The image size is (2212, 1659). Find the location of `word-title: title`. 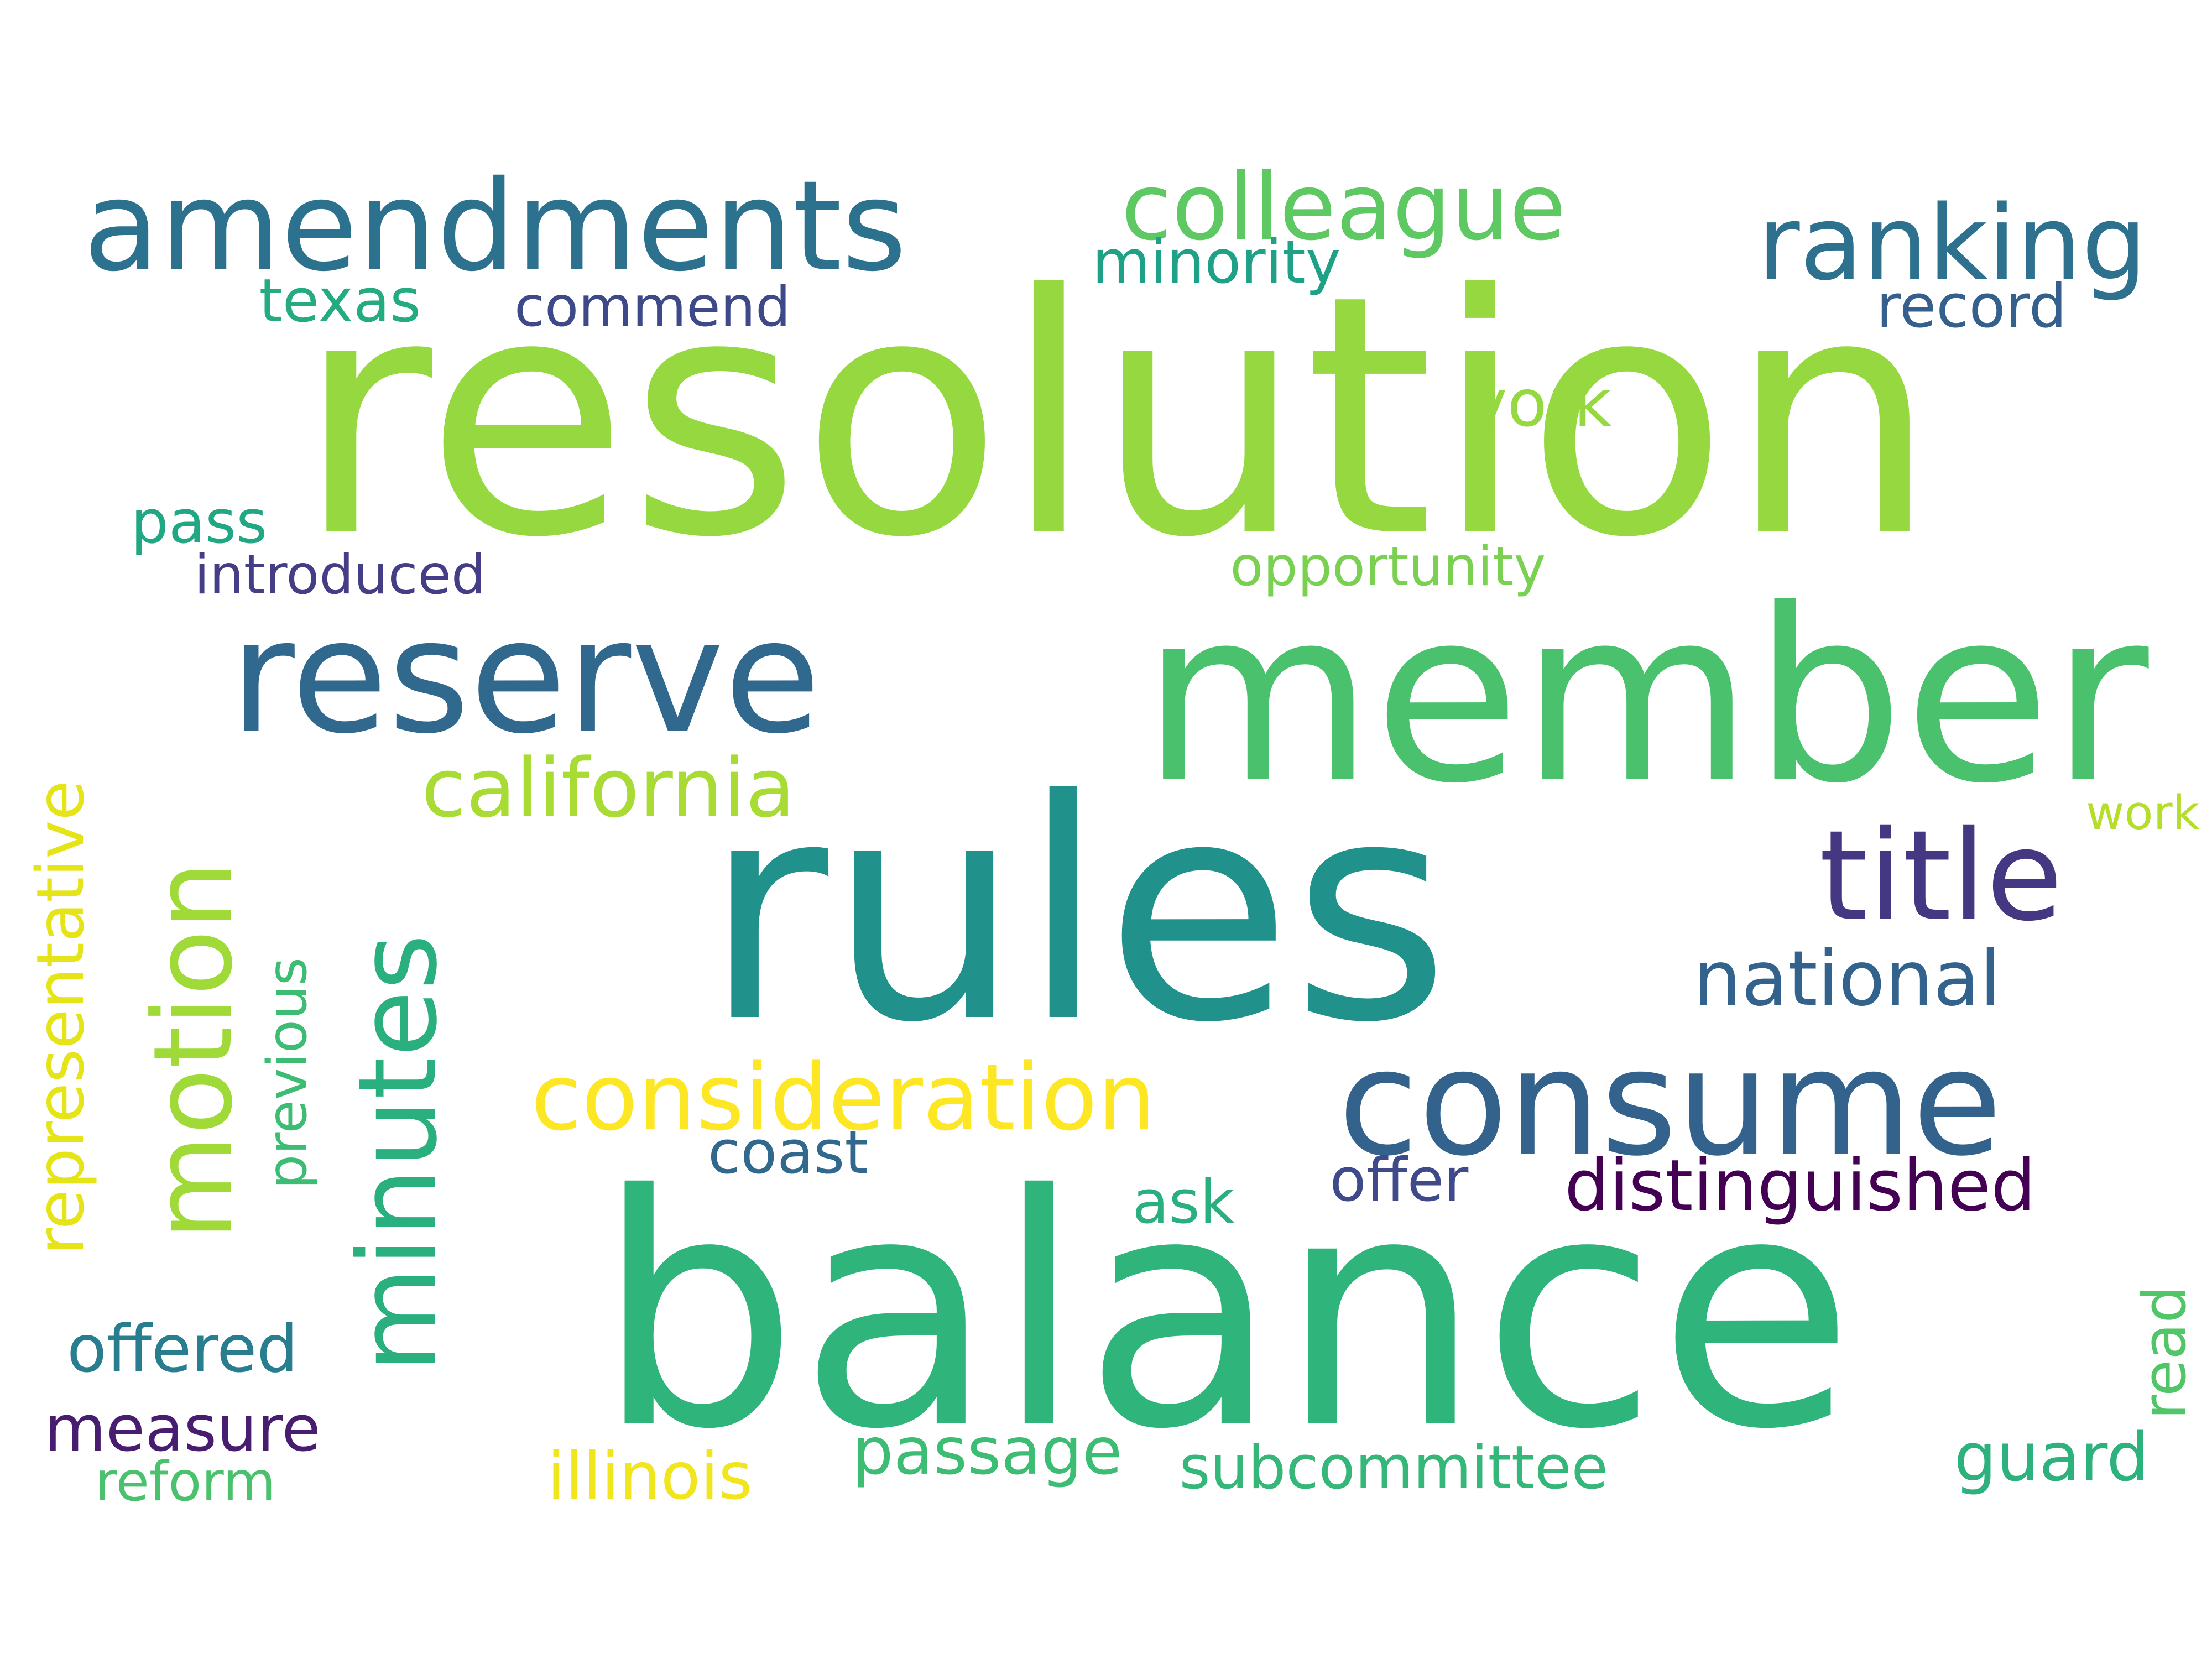

word-title: title is located at coordinates (1941, 877).